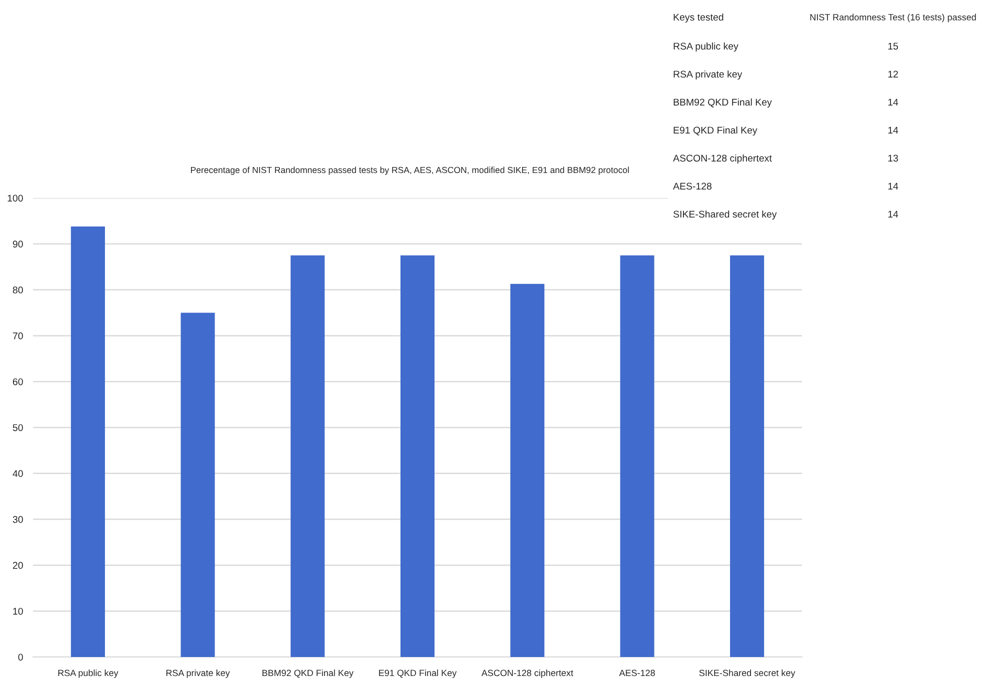  What do you see at coordinates (17, 428) in the screenshot?
I see `y-tick-label: 50` at bounding box center [17, 428].